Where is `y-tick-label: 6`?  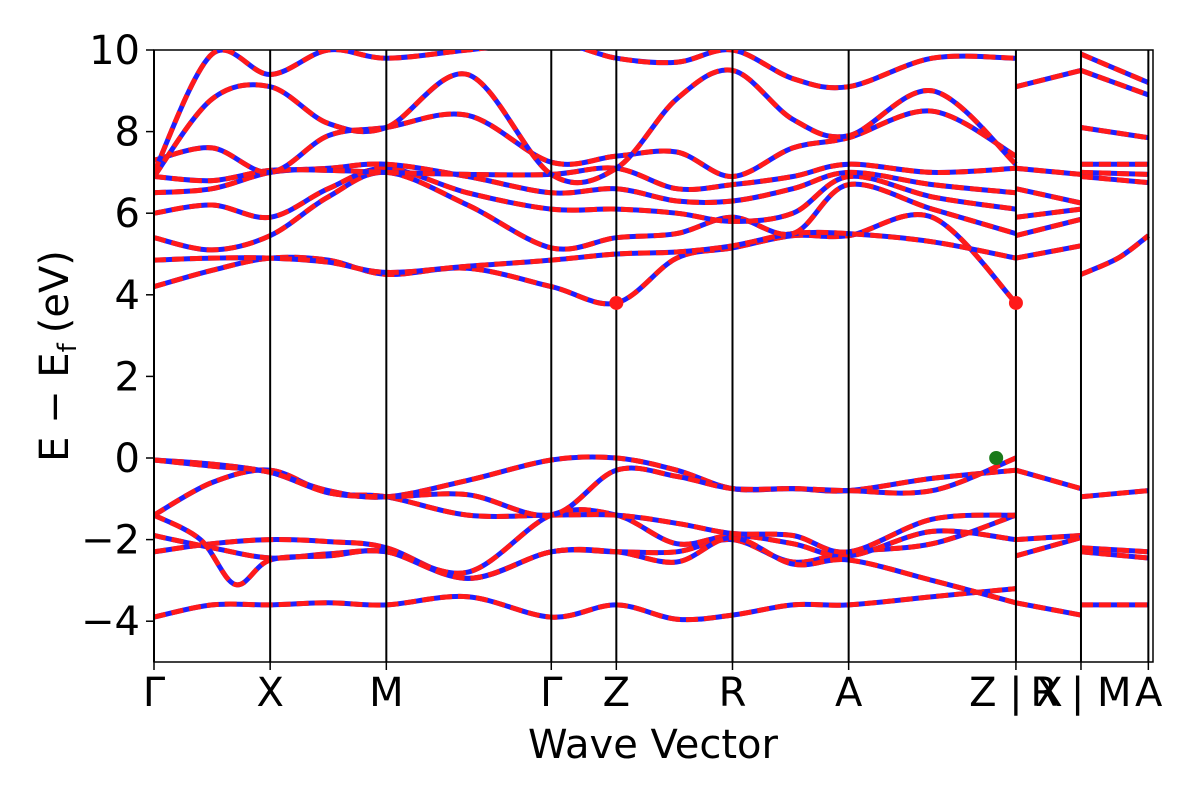 y-tick-label: 6 is located at coordinates (127, 214).